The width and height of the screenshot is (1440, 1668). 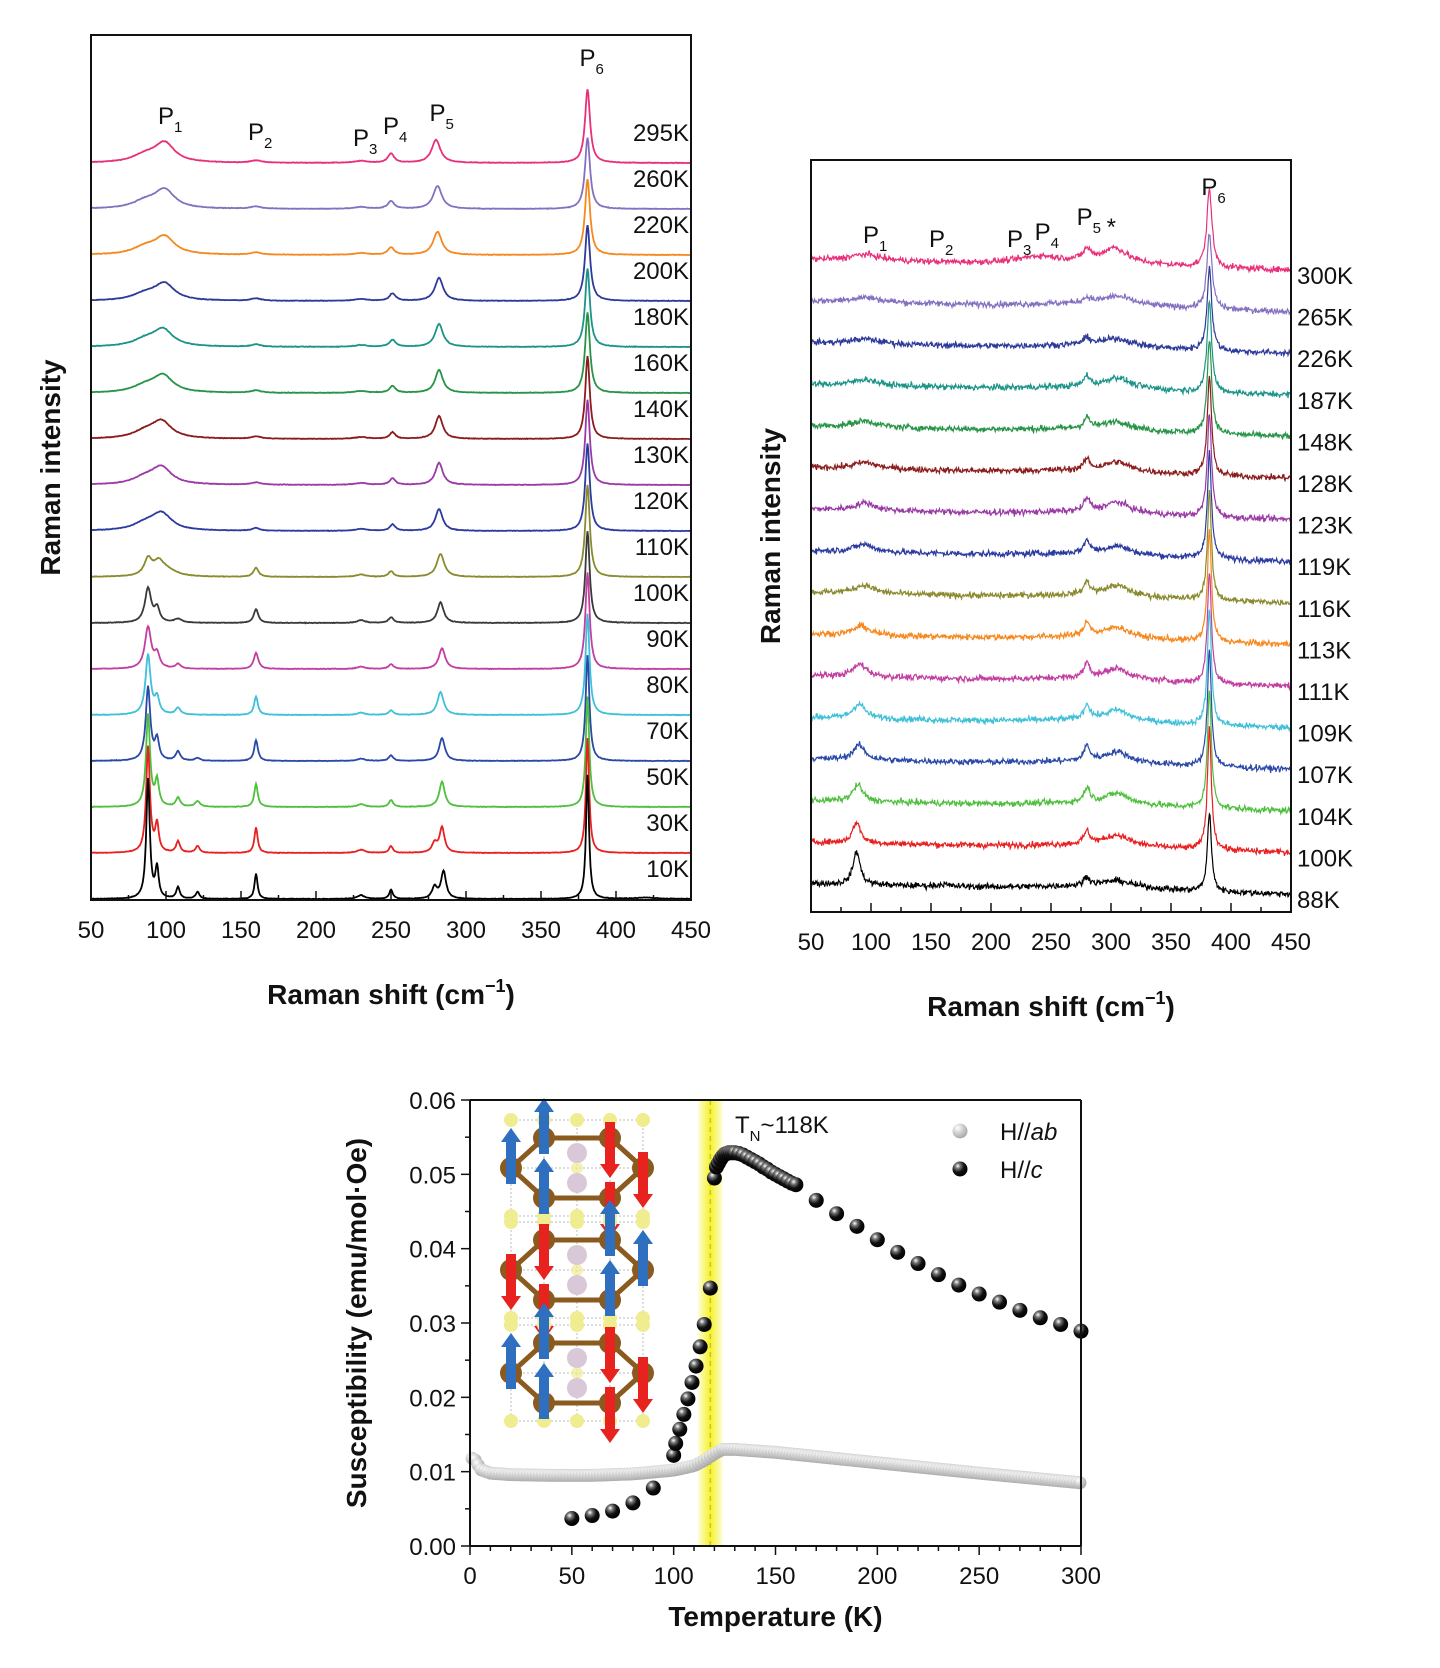 I want to click on y-tick-label: 0.06, so click(x=432, y=1101).